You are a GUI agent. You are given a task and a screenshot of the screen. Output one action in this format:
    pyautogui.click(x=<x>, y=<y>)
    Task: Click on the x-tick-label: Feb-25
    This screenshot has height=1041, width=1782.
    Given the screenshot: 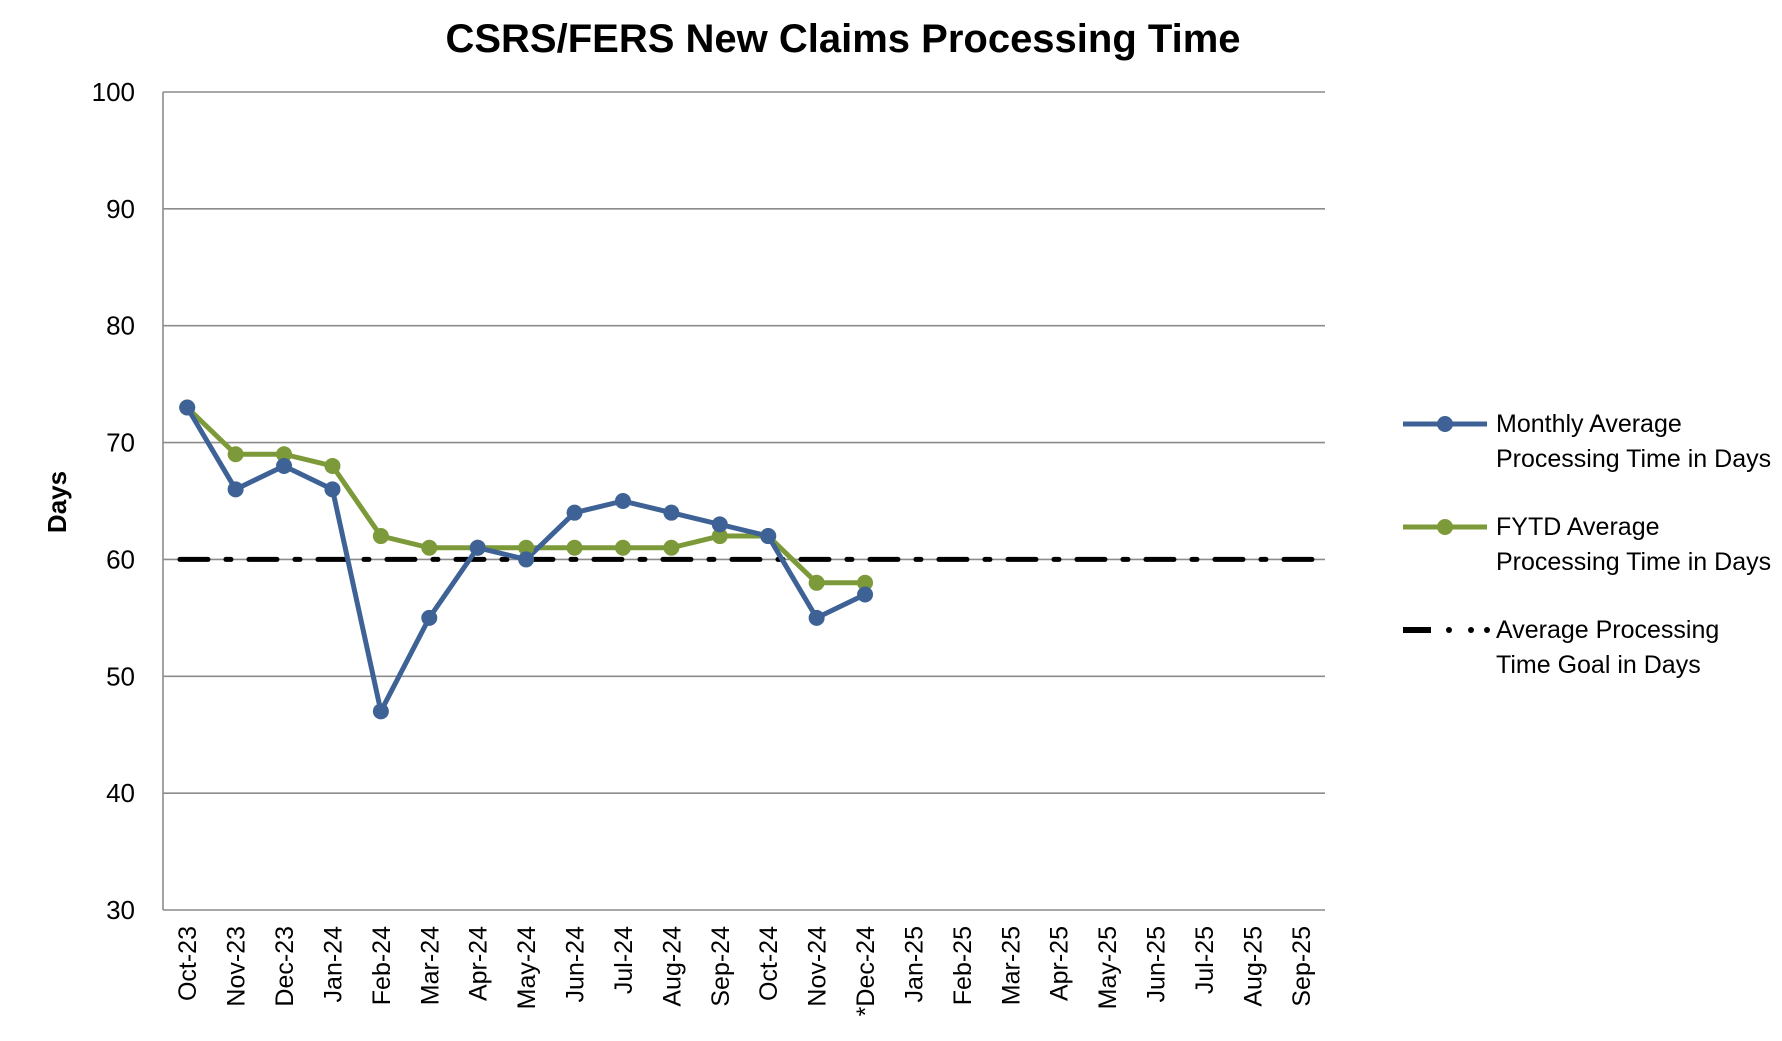 What is the action you would take?
    pyautogui.click(x=963, y=965)
    